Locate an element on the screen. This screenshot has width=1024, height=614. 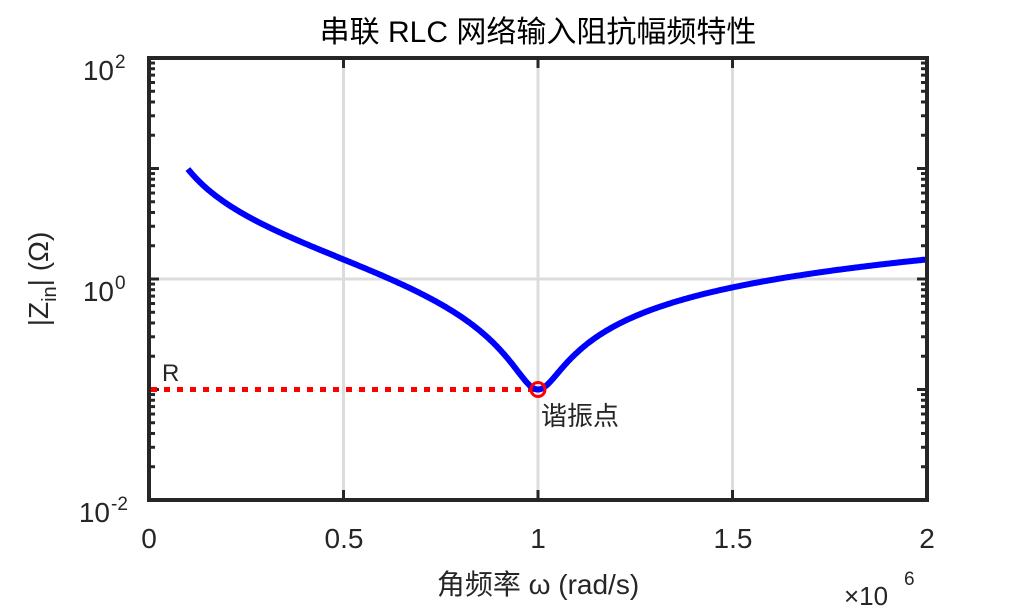
x-tick-labels: 0 0.5 1 1.5 2 is located at coordinates (538, 538).